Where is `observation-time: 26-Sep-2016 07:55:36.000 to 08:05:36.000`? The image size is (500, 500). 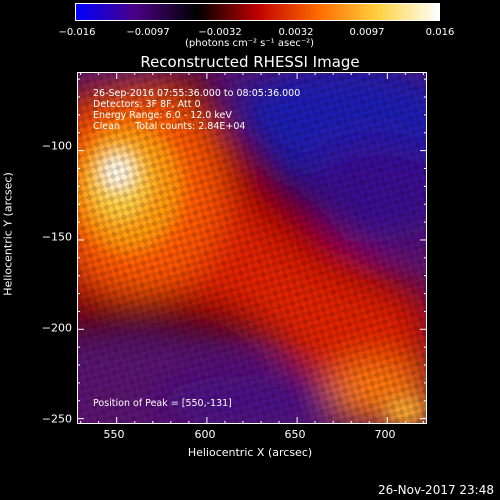 observation-time: 26-Sep-2016 07:55:36.000 to 08:05:36.000 is located at coordinates (197, 93).